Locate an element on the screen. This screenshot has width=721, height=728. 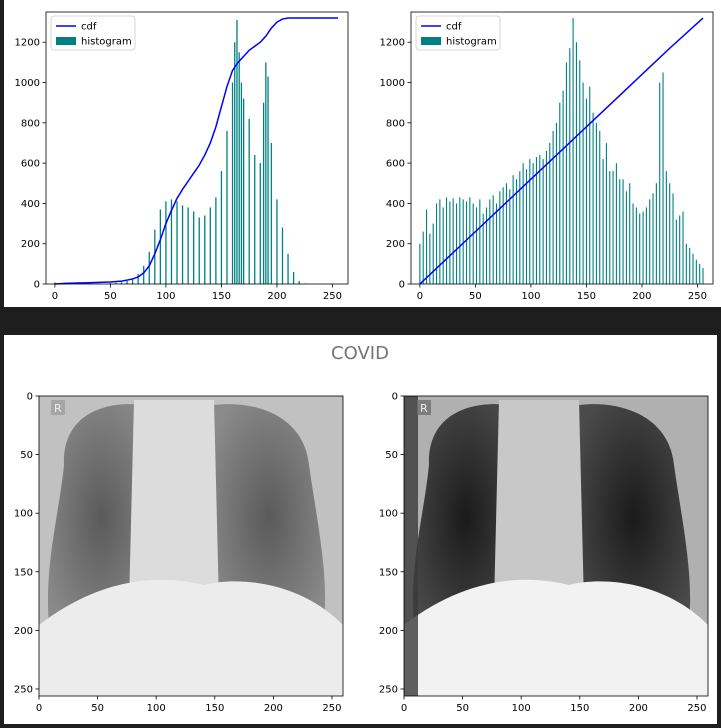
x-tick-label: 250 is located at coordinates (696, 708).